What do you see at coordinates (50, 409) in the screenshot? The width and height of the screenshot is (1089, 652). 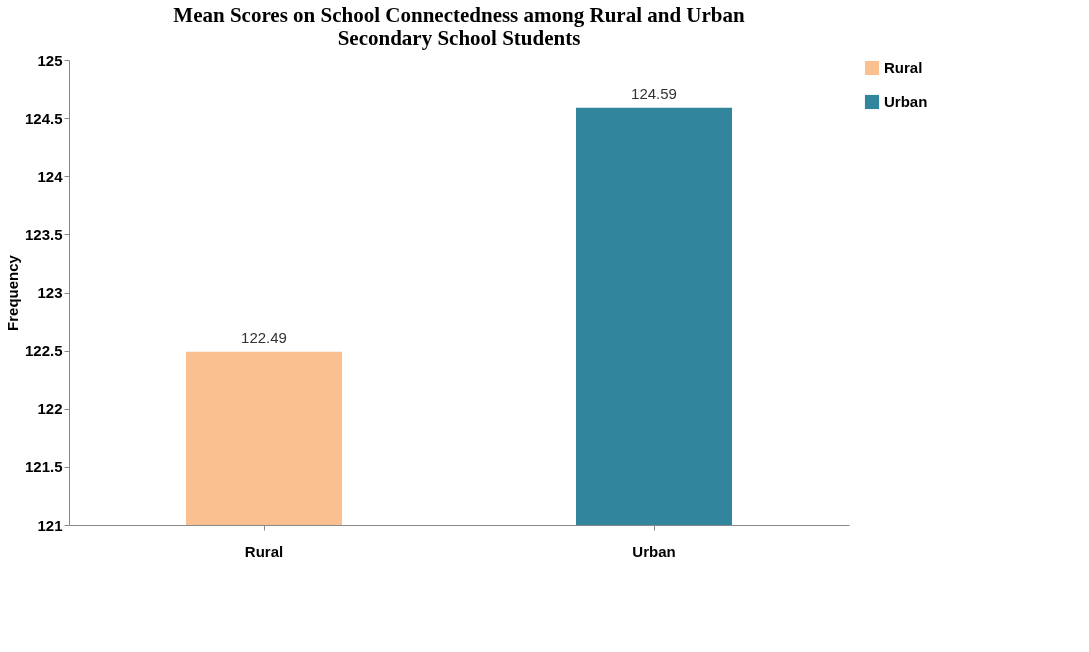 I see `y-tick-label: 122` at bounding box center [50, 409].